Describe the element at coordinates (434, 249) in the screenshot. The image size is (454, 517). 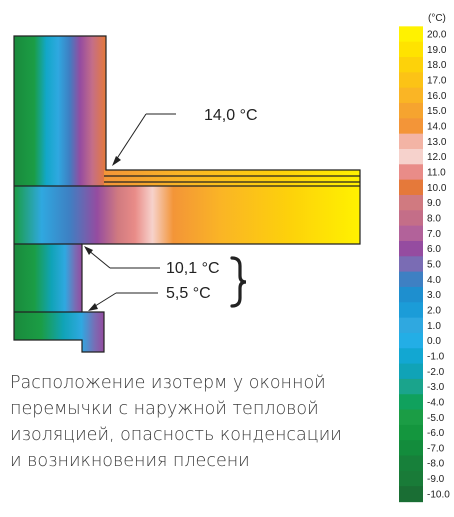
I see `scale-label: 6.0` at that location.